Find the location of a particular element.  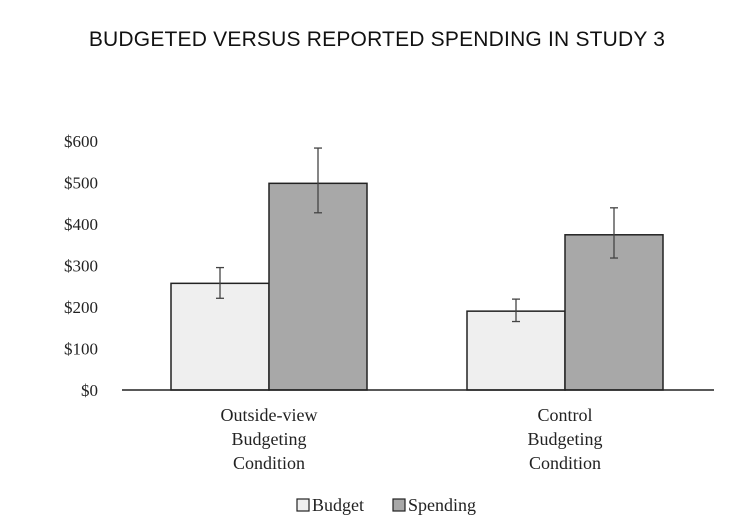

y-axis-ticks: $0 $100 $200 $300 $400 $500 $600 is located at coordinates (81, 266).